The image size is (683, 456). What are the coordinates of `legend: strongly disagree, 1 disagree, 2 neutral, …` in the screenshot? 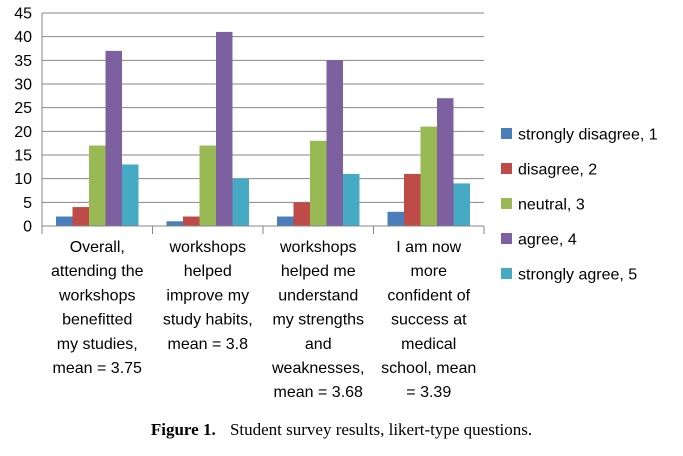 It's located at (579, 205).